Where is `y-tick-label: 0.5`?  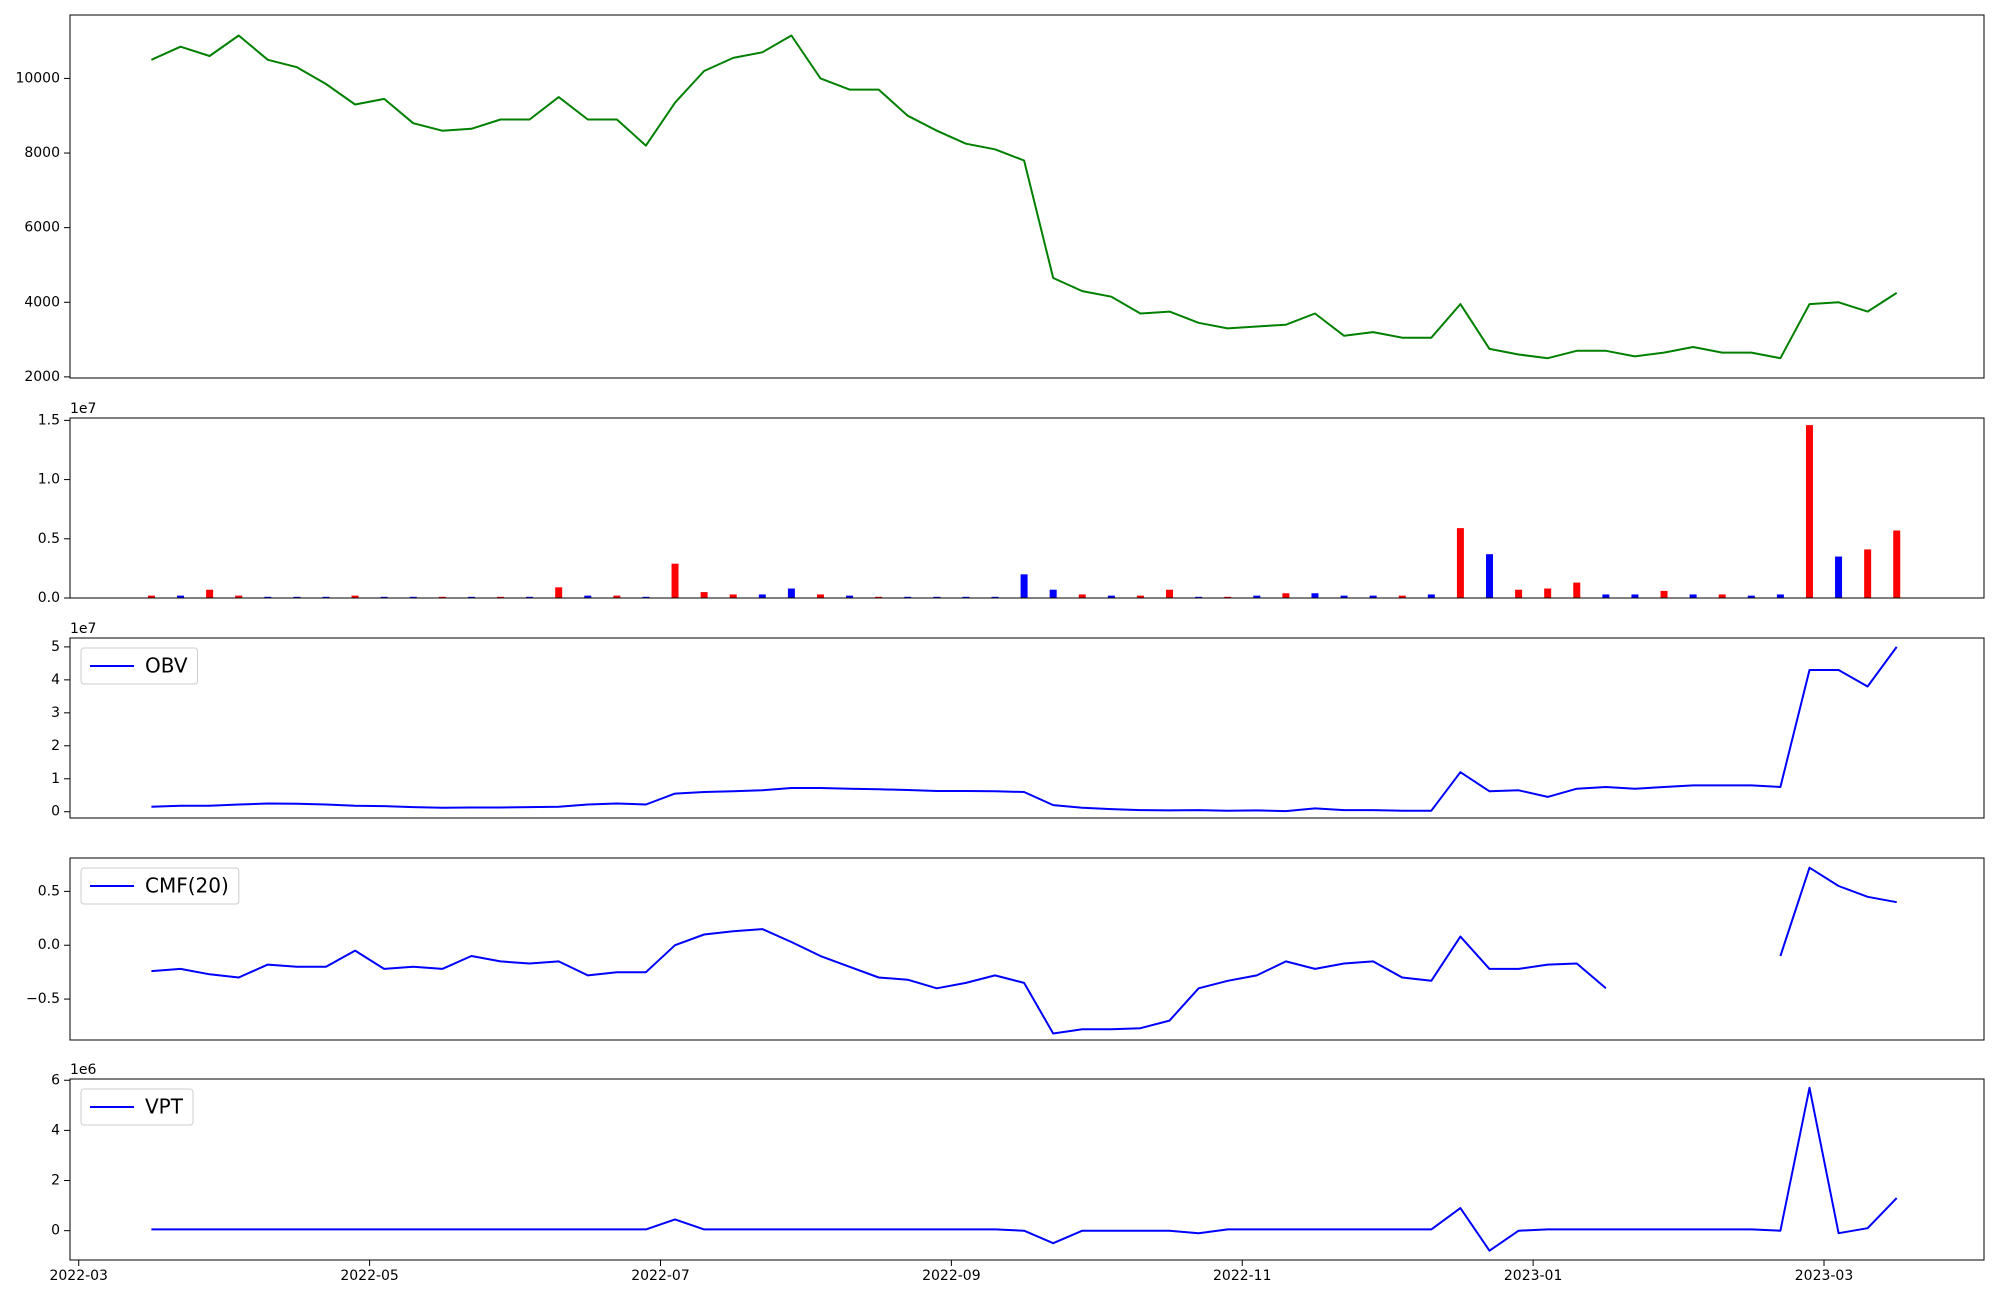
y-tick-label: 0.5 is located at coordinates (49, 891).